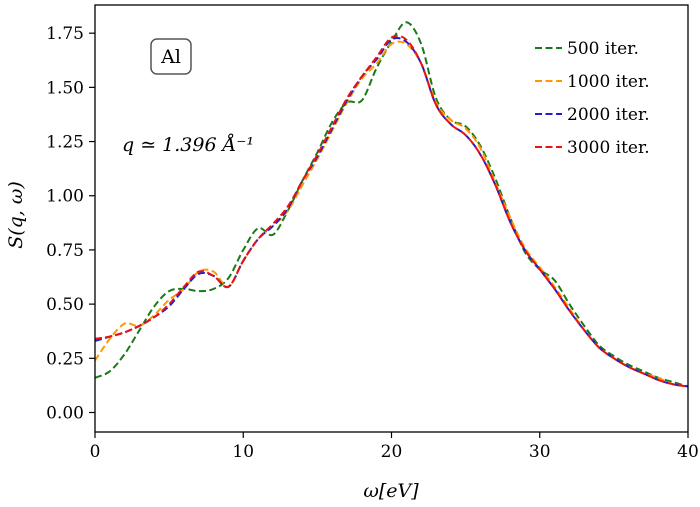 The height and width of the screenshot is (507, 700). I want to click on x-tick-label: 20, so click(392, 452).